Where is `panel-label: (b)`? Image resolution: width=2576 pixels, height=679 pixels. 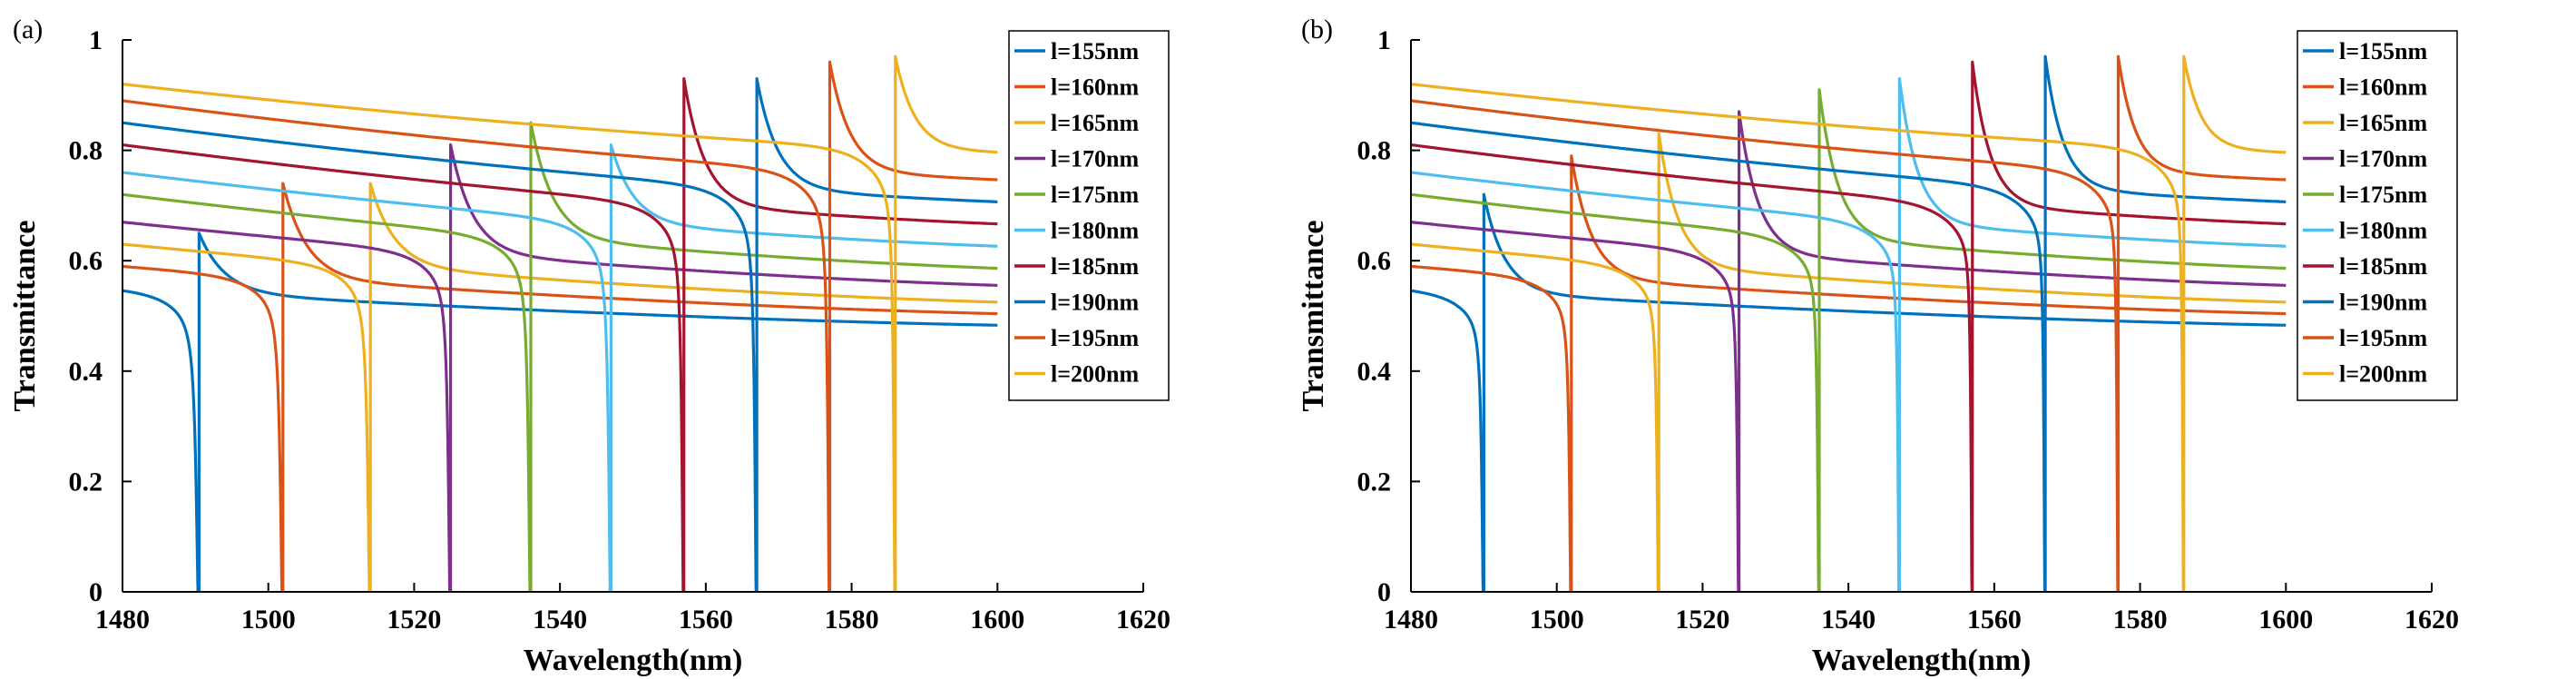
panel-label: (b) is located at coordinates (1317, 30).